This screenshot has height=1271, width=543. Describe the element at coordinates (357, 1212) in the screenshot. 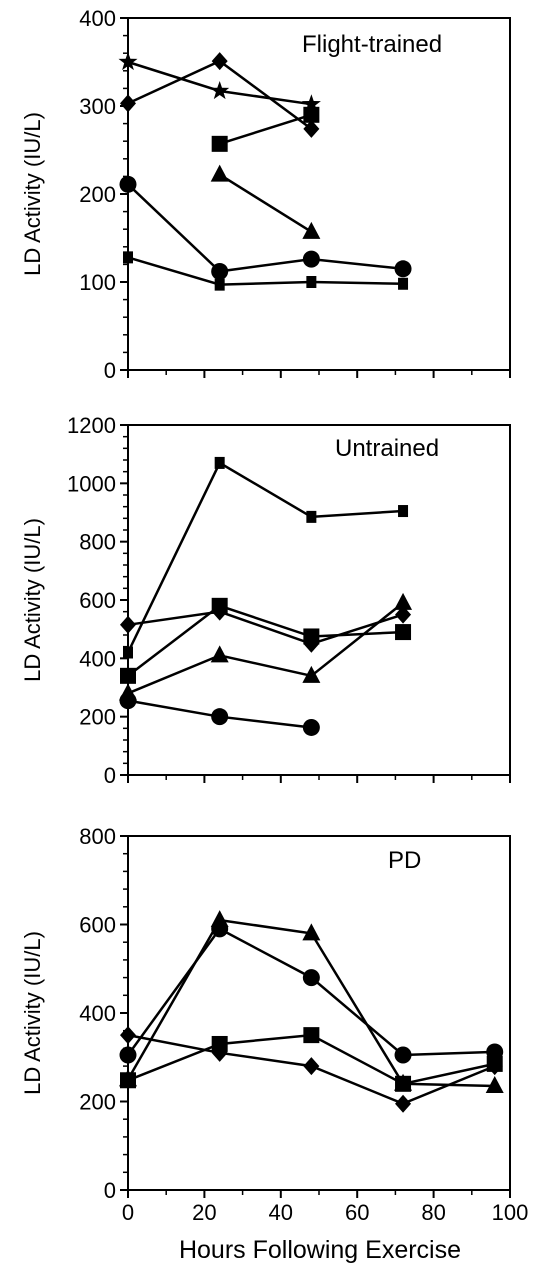

I see `x-tick-label: 60` at that location.